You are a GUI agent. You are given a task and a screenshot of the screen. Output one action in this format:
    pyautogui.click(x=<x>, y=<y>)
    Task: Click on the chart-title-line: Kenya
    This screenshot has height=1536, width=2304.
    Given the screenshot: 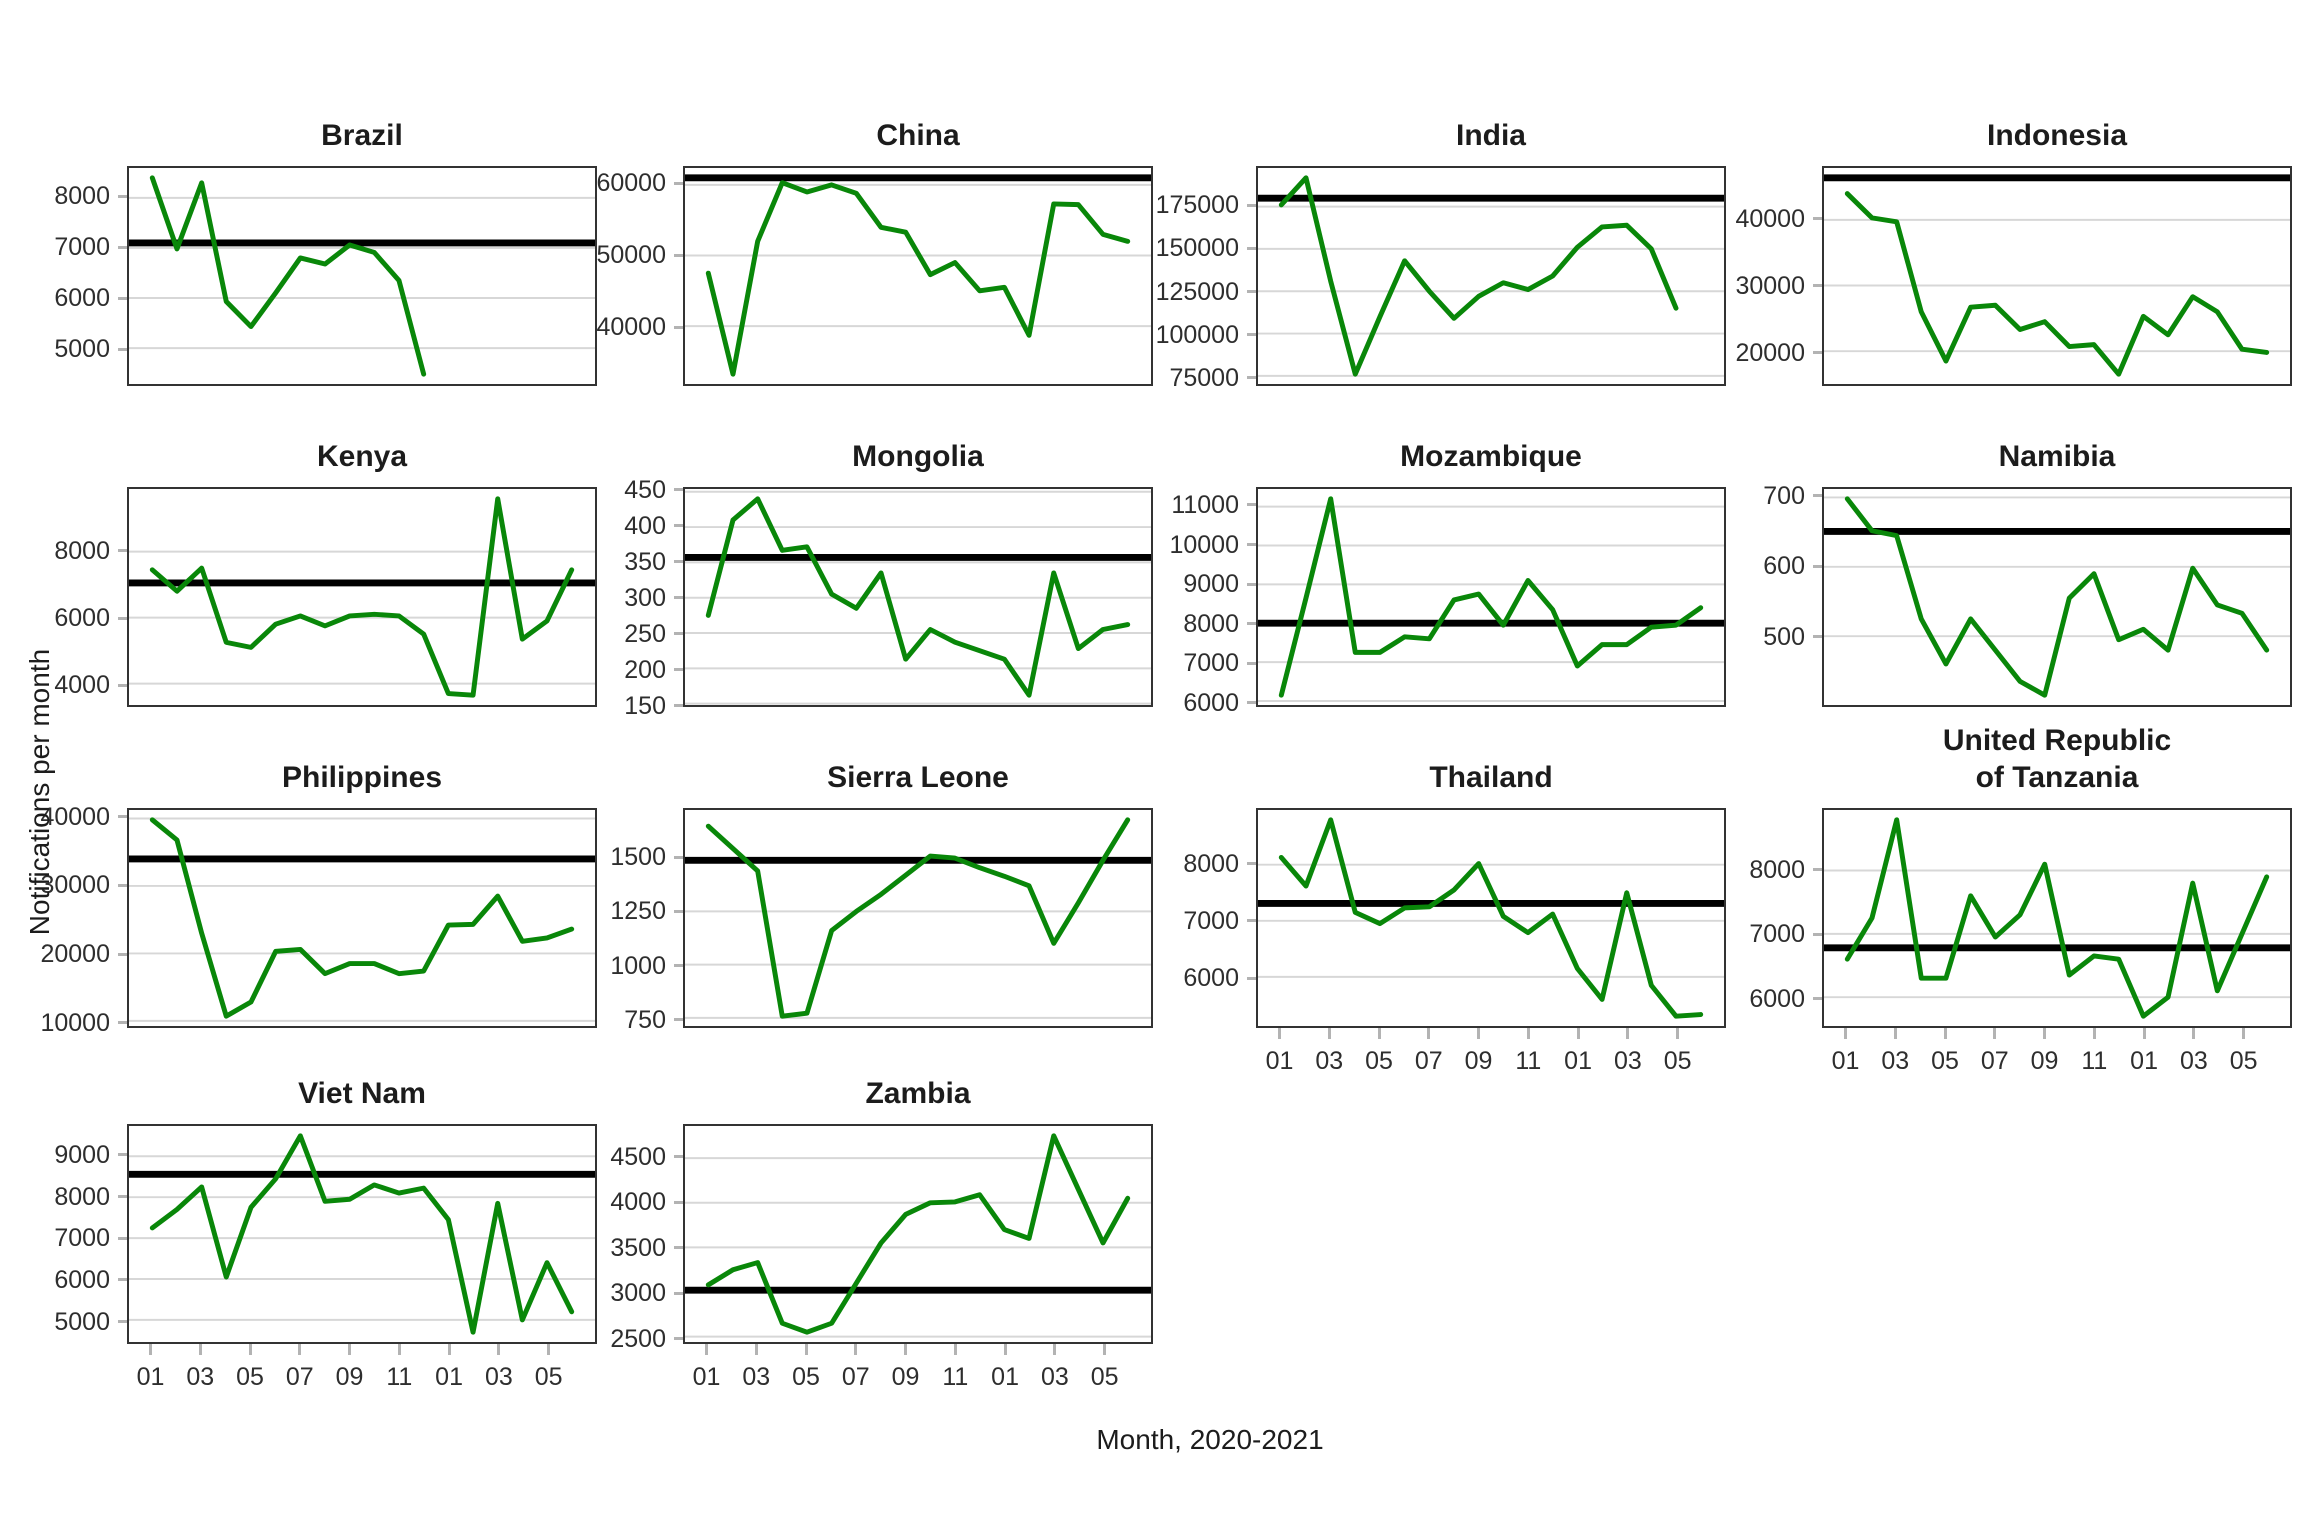 What is the action you would take?
    pyautogui.click(x=362, y=456)
    